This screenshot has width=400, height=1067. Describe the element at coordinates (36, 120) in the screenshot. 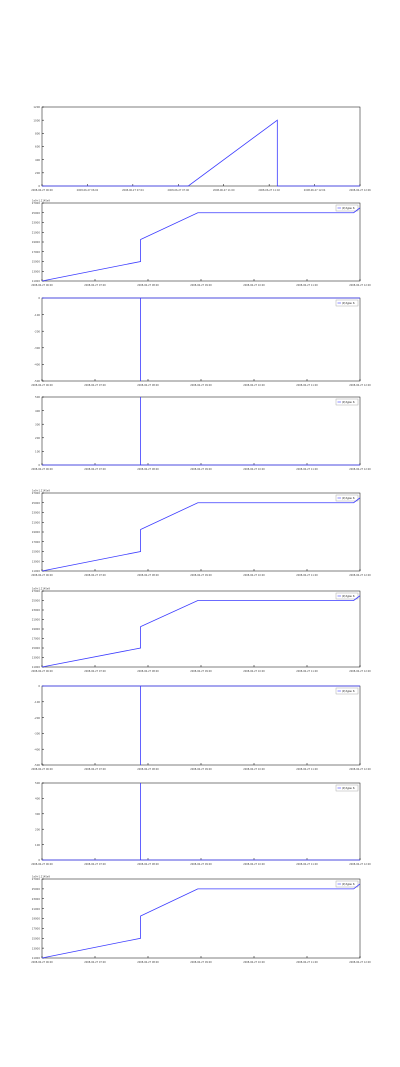

I see `y-tick-label: 1000` at that location.